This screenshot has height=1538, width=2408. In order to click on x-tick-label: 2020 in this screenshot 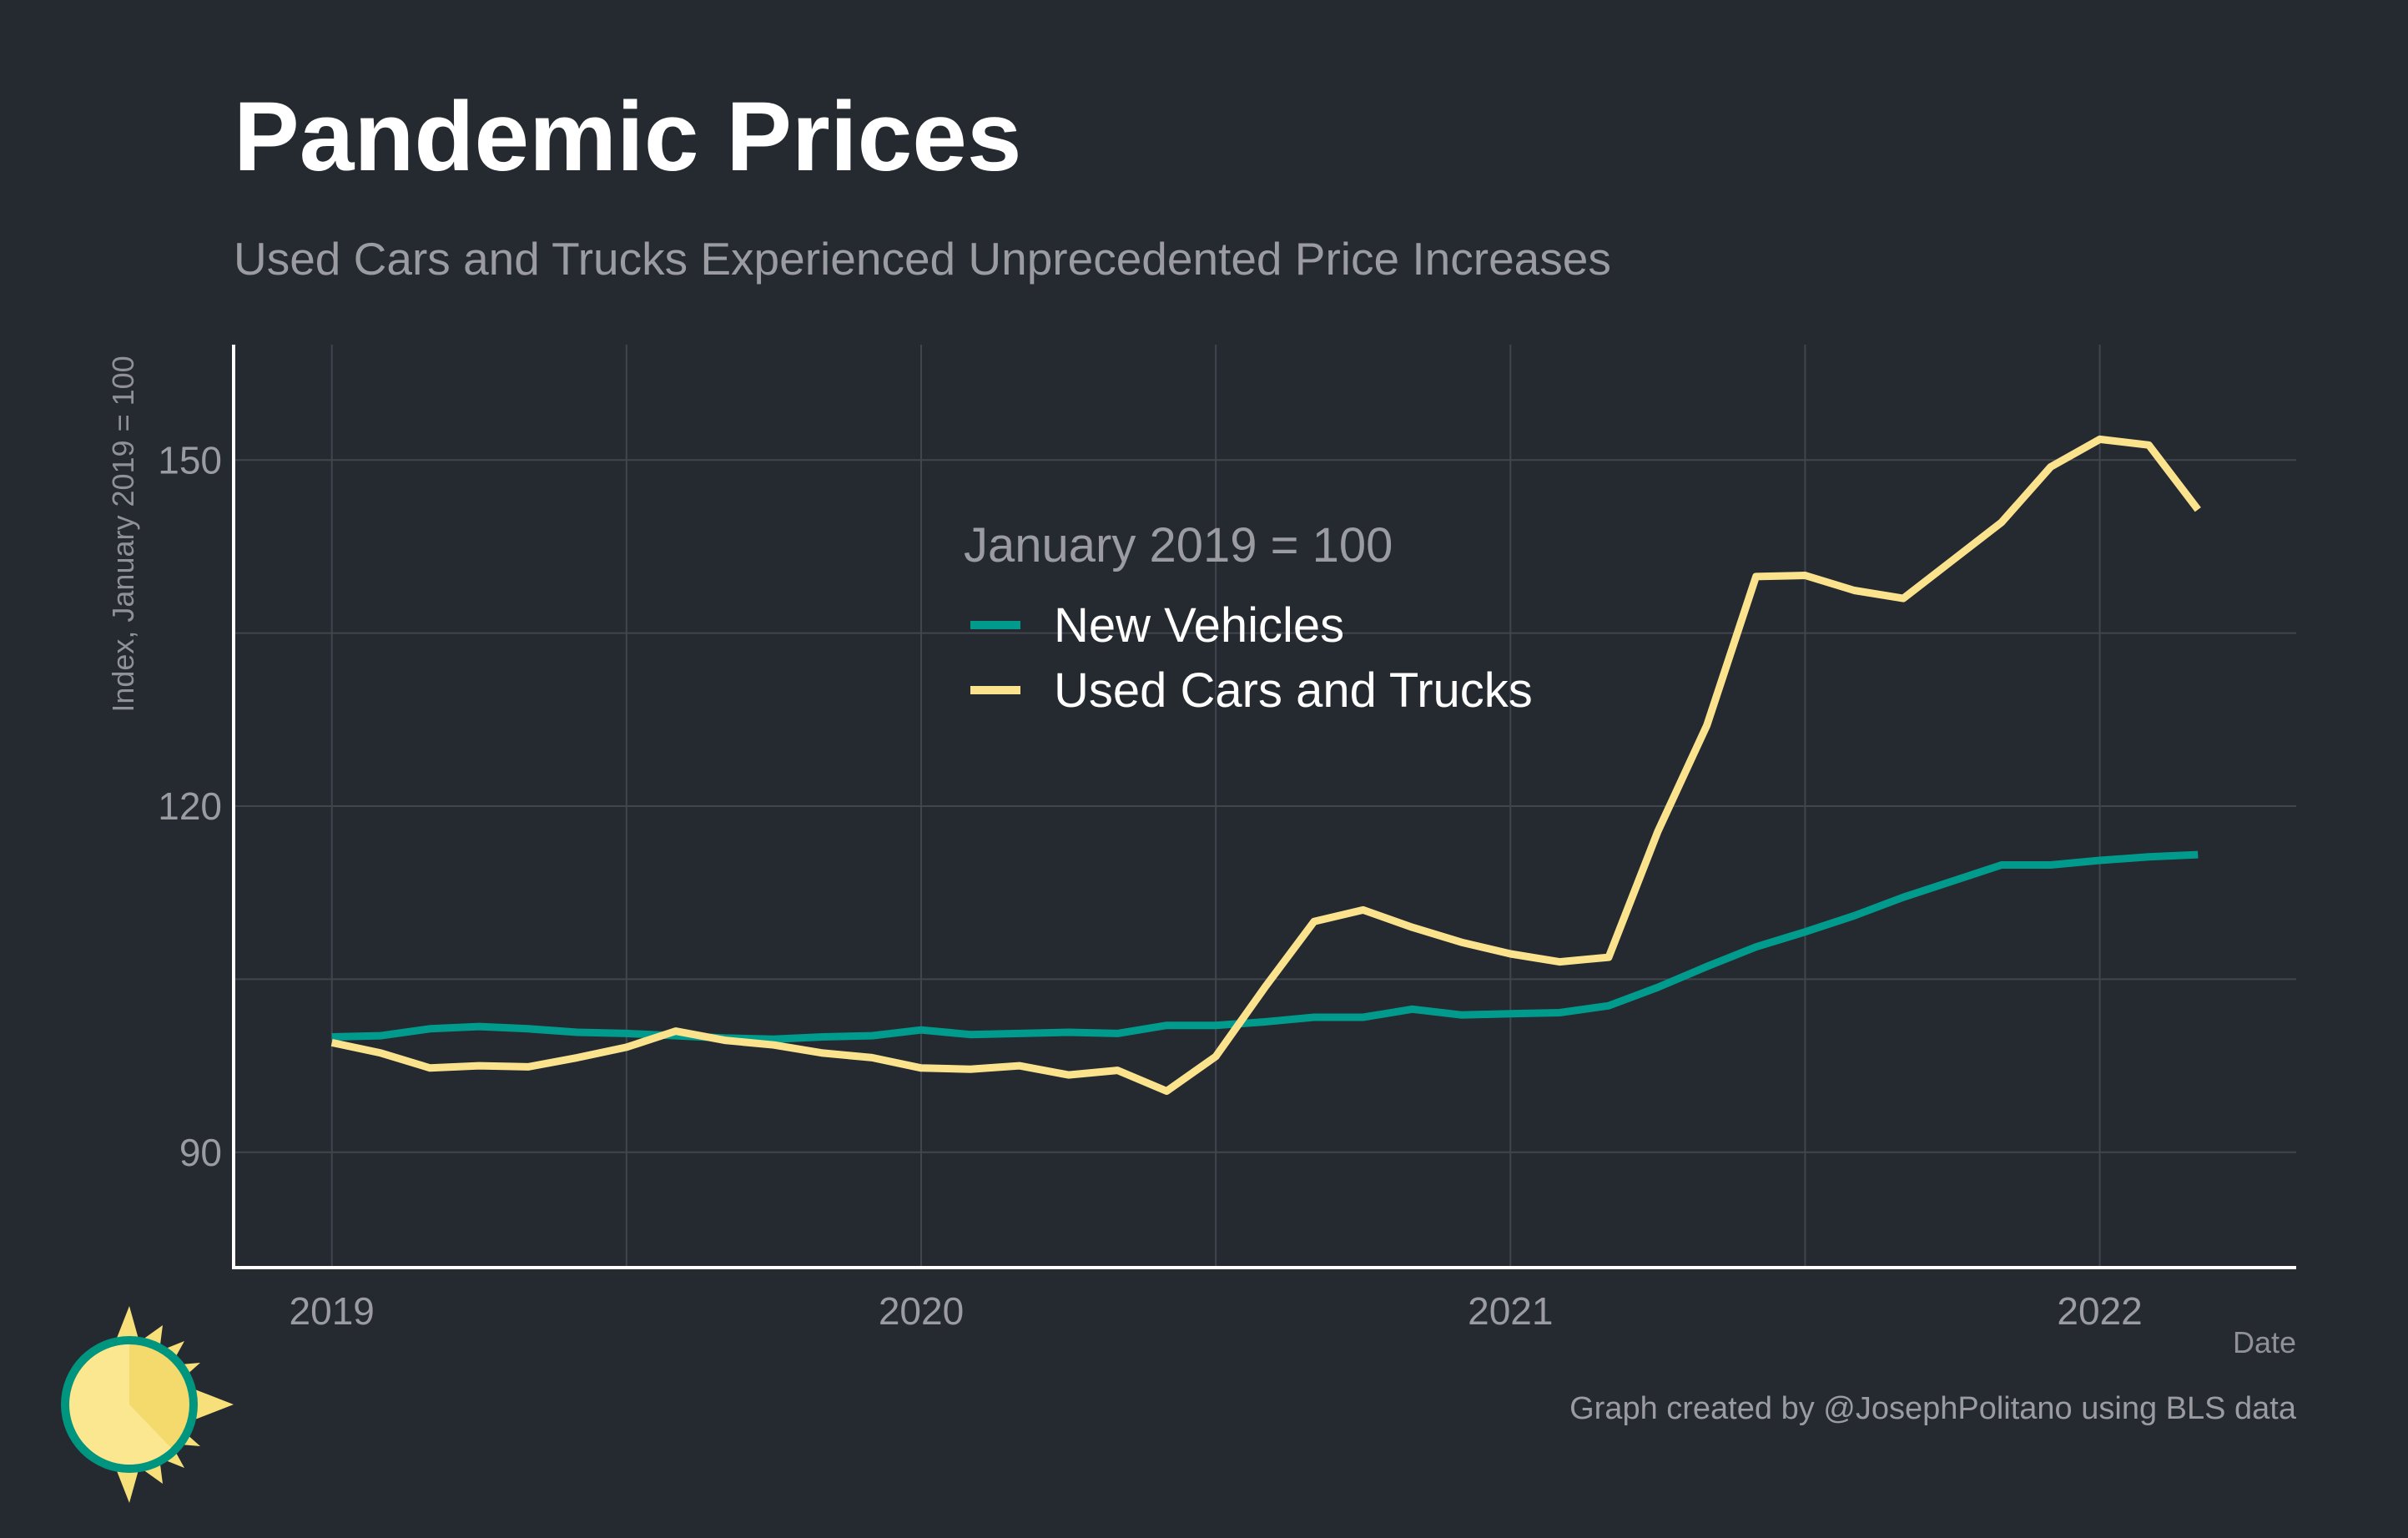, I will do `click(921, 1311)`.